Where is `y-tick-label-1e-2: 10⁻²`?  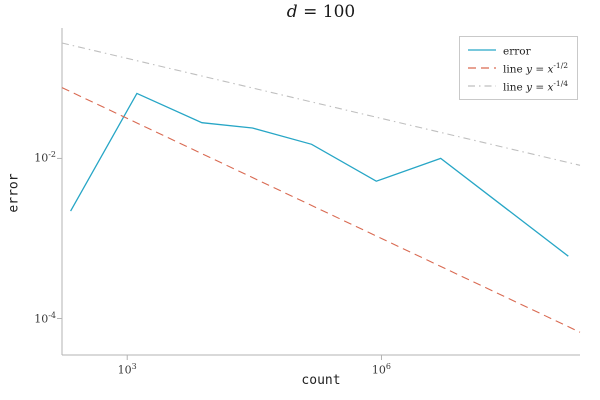
y-tick-label-1e-2: 10⁻² is located at coordinates (45, 158).